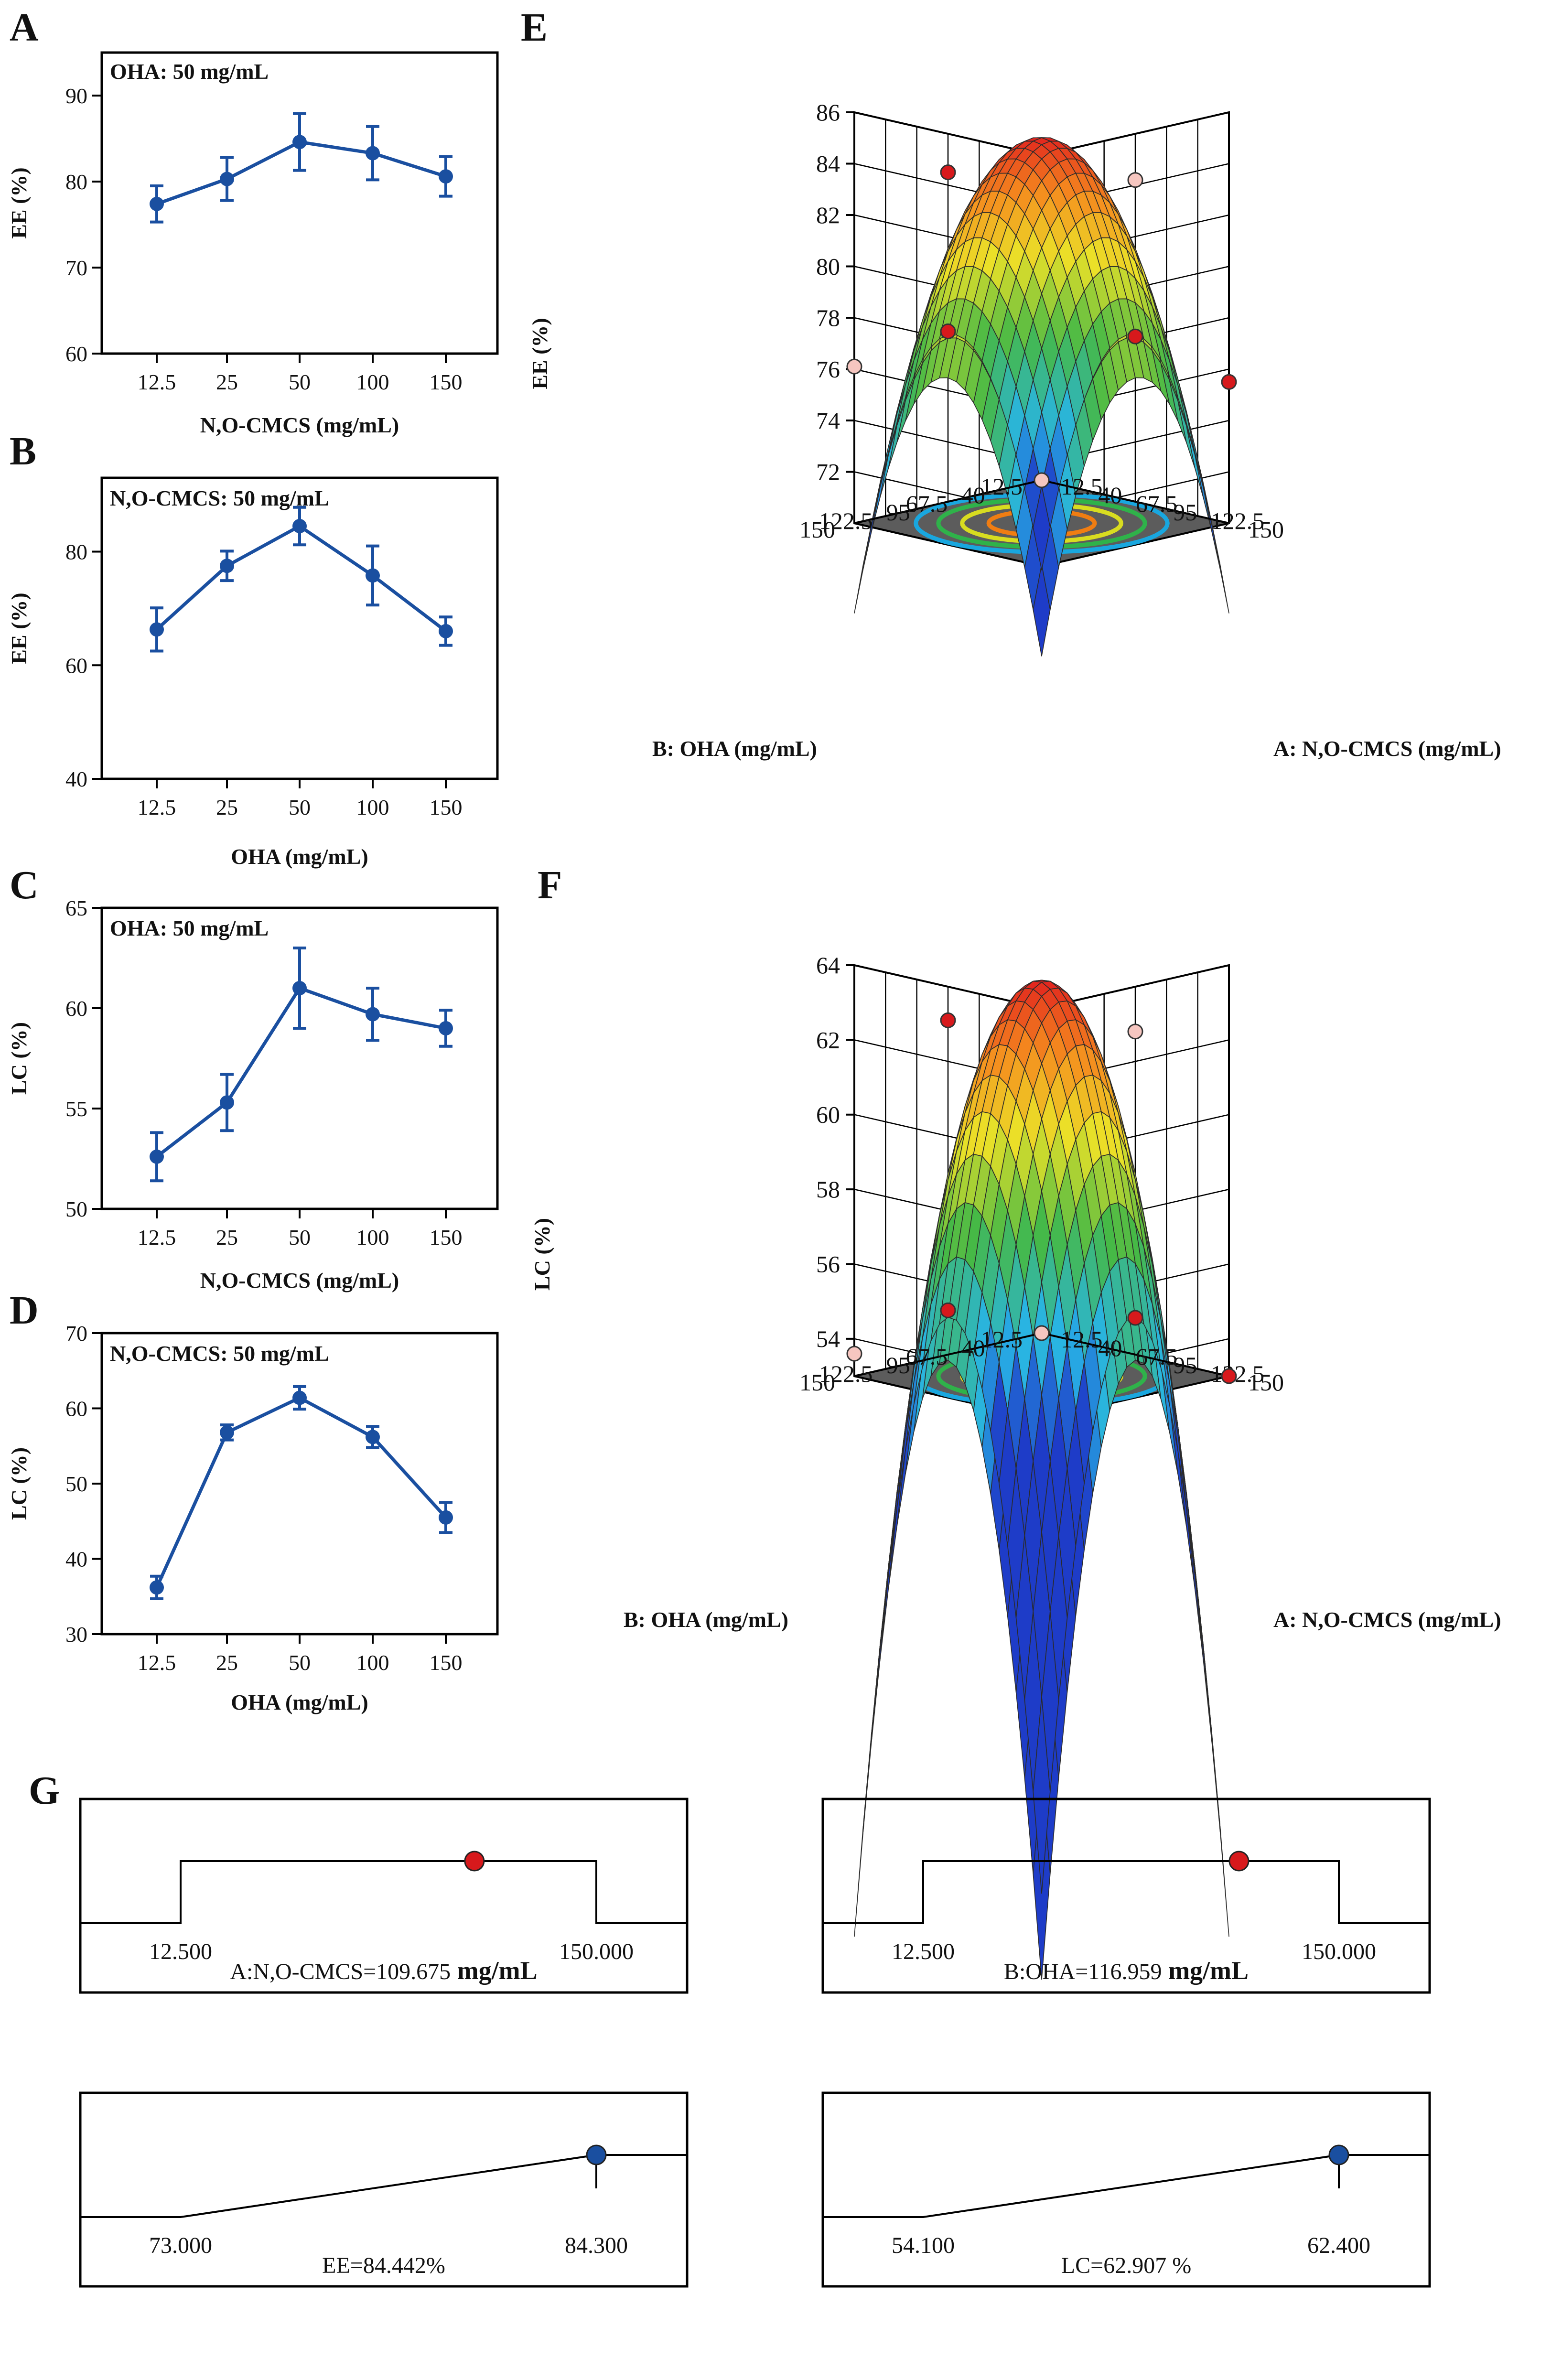 This screenshot has width=1562, height=2380. What do you see at coordinates (220, 1353) in the screenshot?
I see `condition-annotation-d: N,O-CMCS: 50 mg/mL` at bounding box center [220, 1353].